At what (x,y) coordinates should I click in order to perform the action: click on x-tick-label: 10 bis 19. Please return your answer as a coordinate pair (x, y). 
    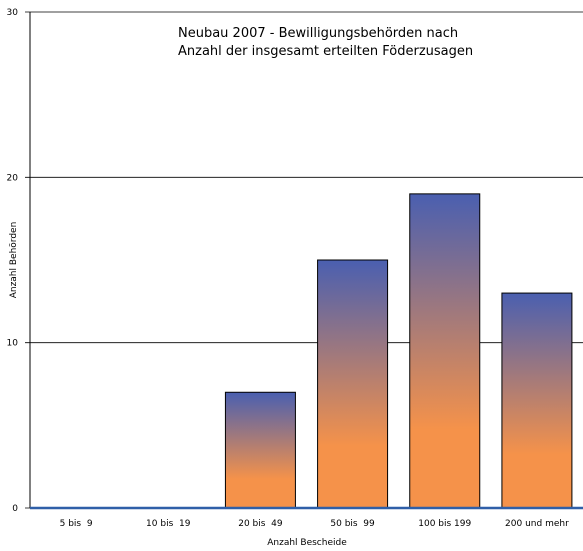
    Looking at the image, I should click on (168, 524).